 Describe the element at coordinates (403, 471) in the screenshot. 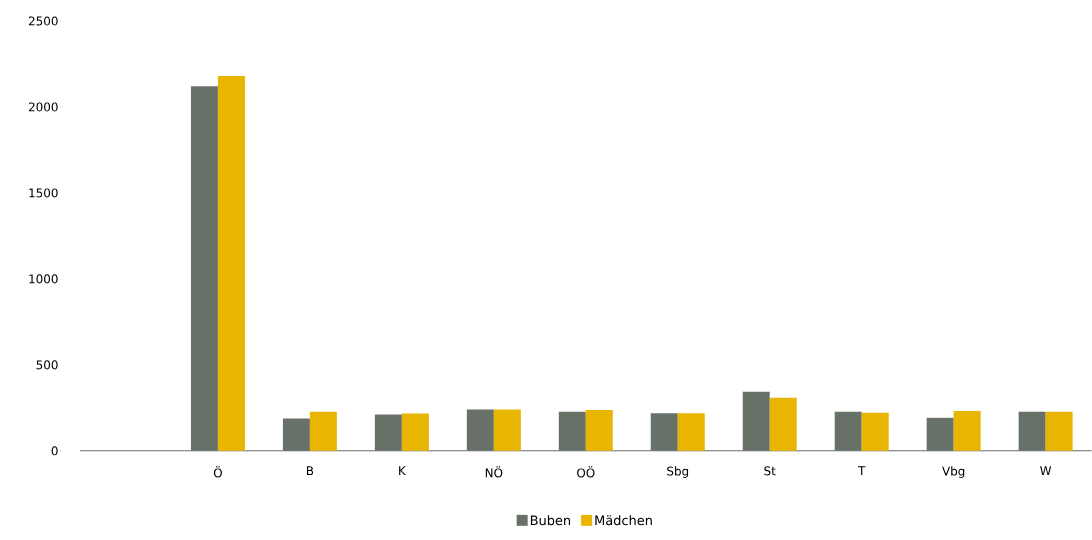

I see `x-tick-label: K` at that location.